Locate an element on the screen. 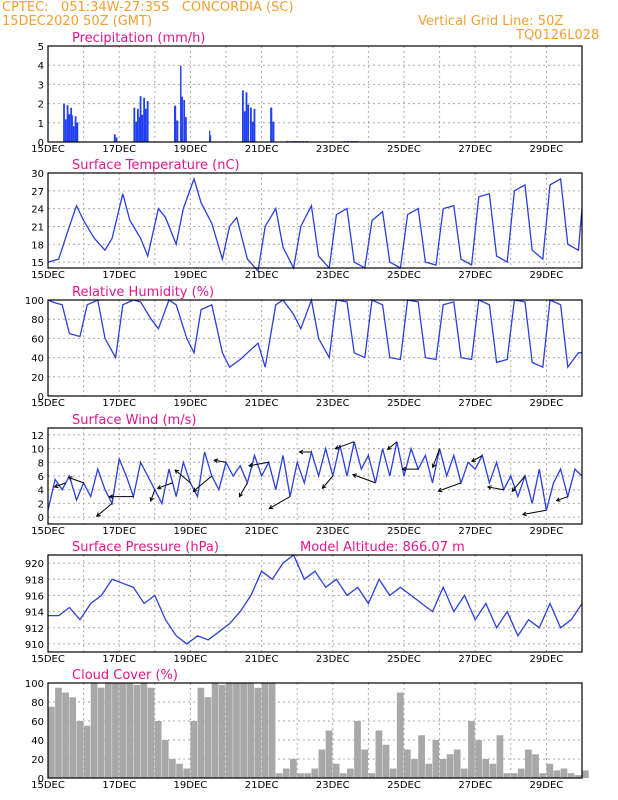 This screenshot has height=800, width=618. precip-title: Precipitation (mm/h) is located at coordinates (138, 38).